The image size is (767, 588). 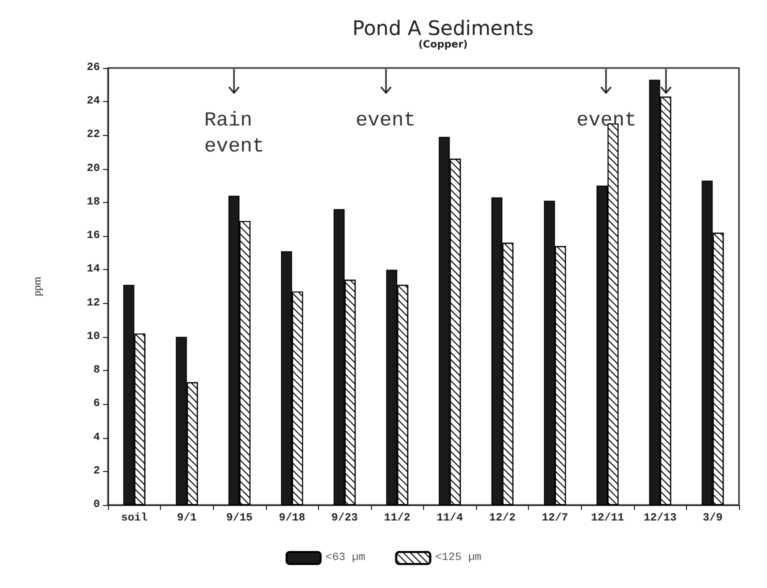 I want to click on y-tick-label: 24, so click(x=93, y=102).